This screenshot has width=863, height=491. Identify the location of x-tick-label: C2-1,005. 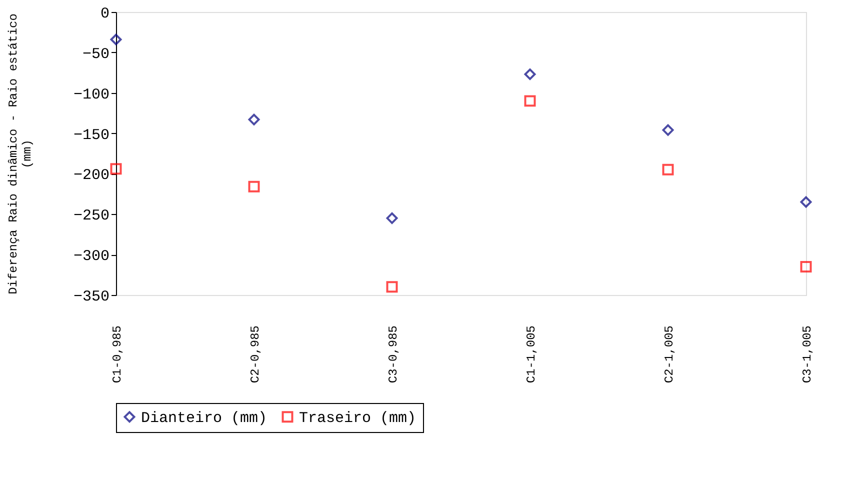
(669, 355).